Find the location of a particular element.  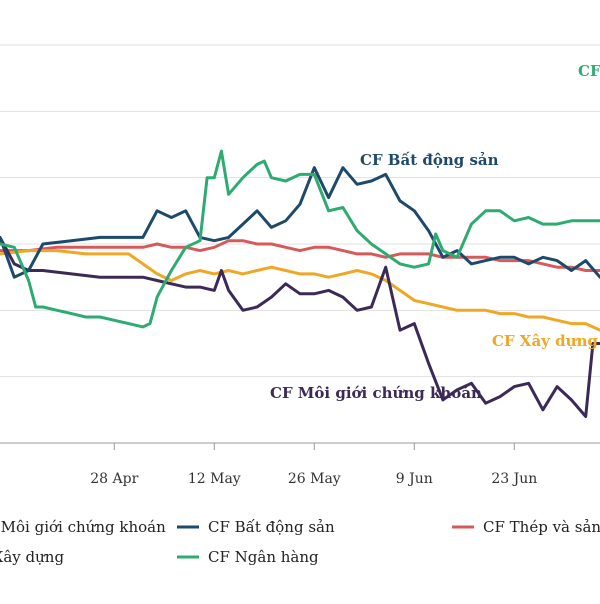

legend-label-xaydung: CF Xây dựng is located at coordinates (32, 557).